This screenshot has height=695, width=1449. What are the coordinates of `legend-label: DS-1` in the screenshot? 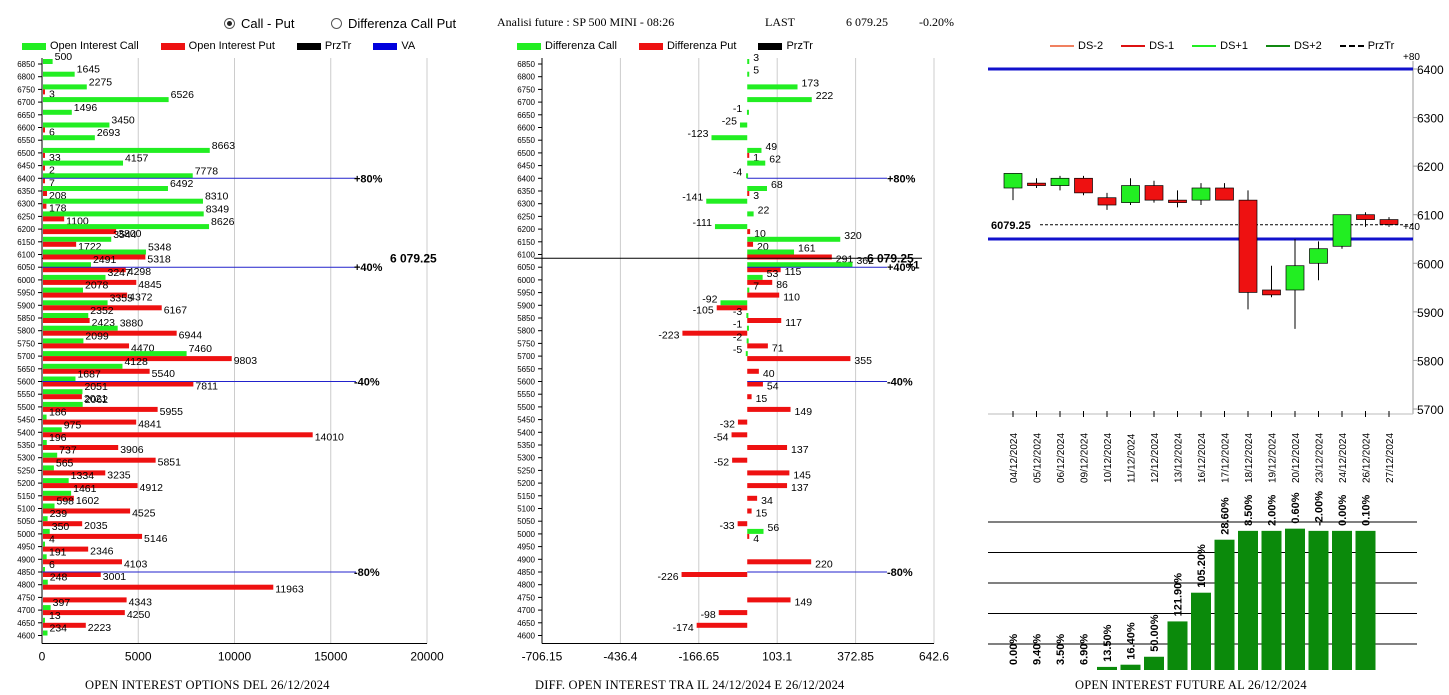 It's located at (1162, 46).